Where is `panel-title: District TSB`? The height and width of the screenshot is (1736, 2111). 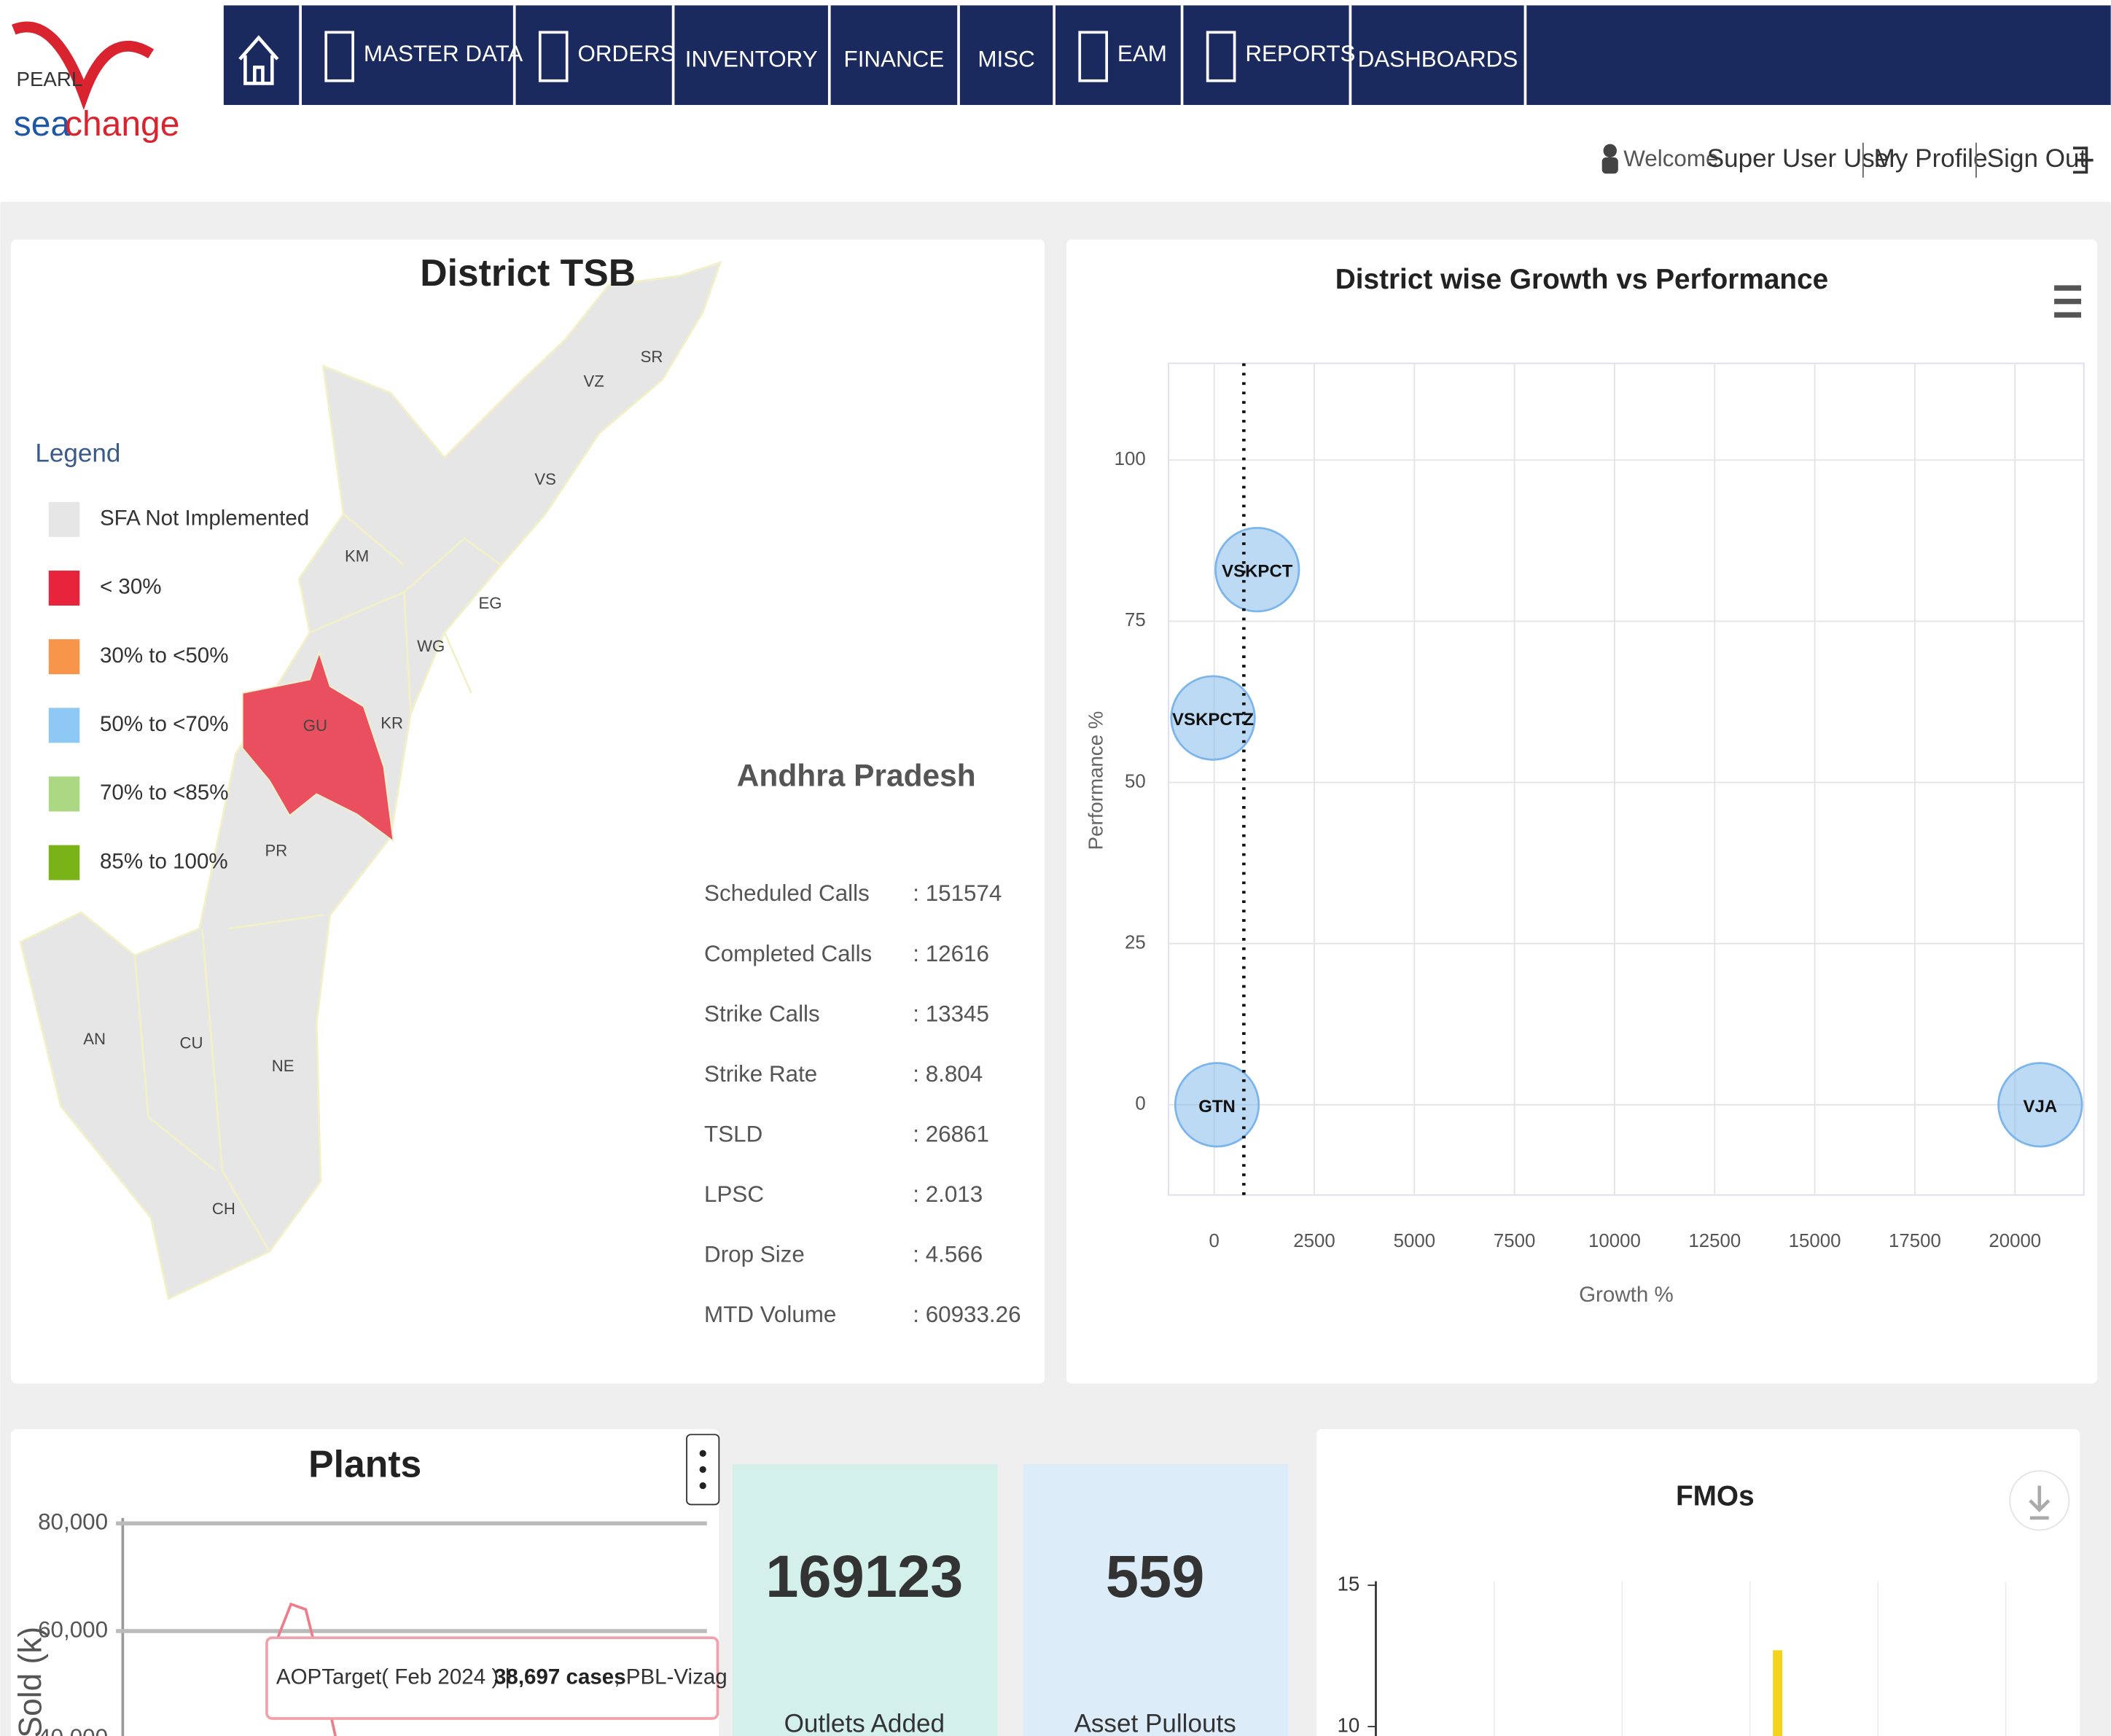 panel-title: District TSB is located at coordinates (528, 272).